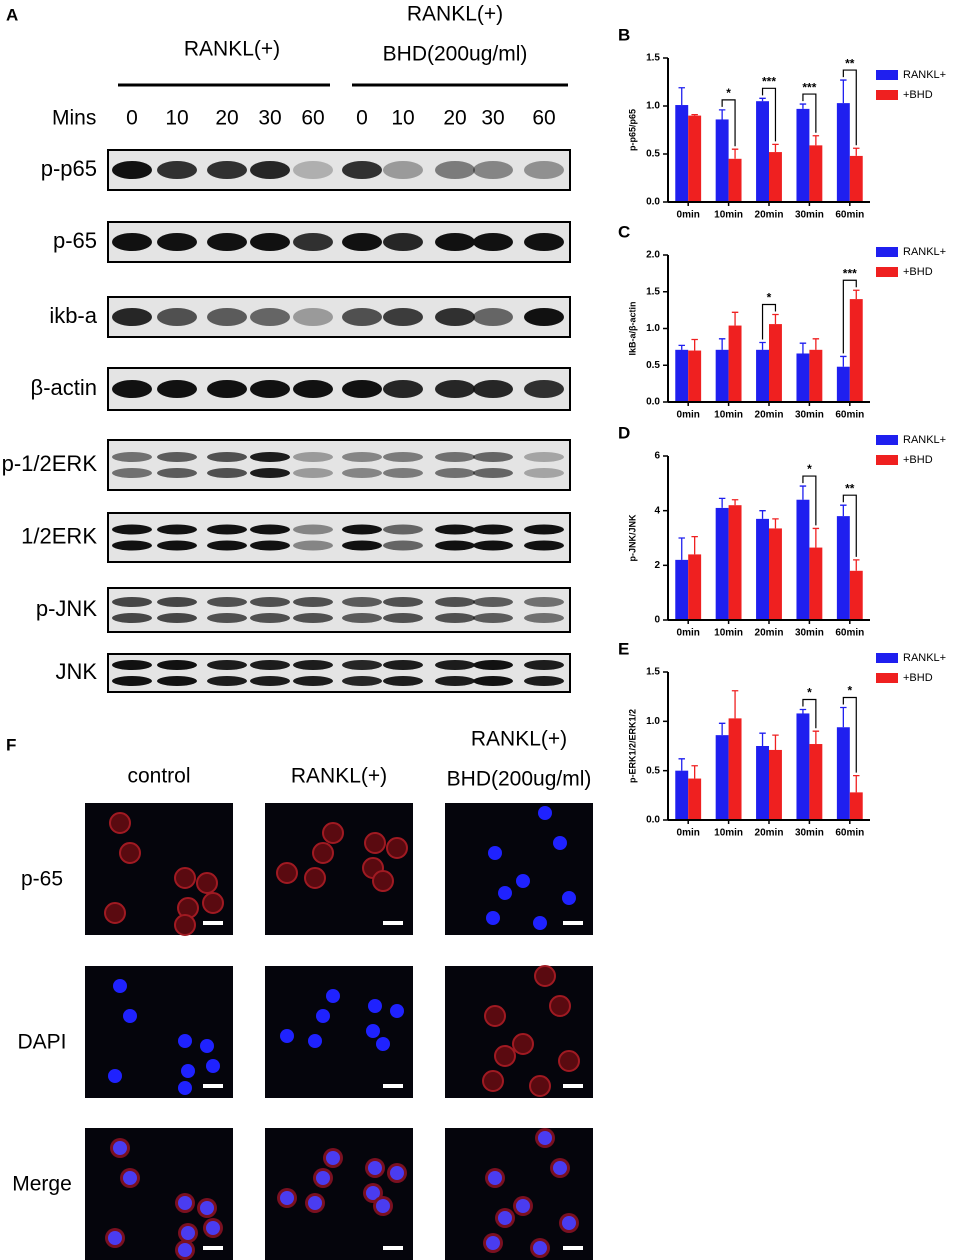  What do you see at coordinates (624, 432) in the screenshot?
I see `panel-label: D` at bounding box center [624, 432].